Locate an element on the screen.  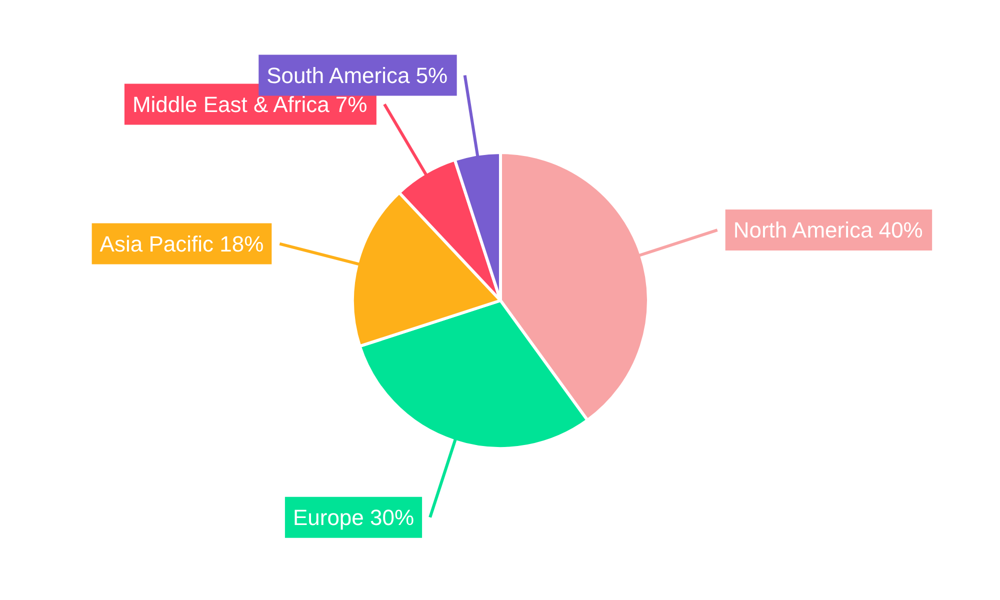
slice-label: Asia Pacific 18% is located at coordinates (182, 243).